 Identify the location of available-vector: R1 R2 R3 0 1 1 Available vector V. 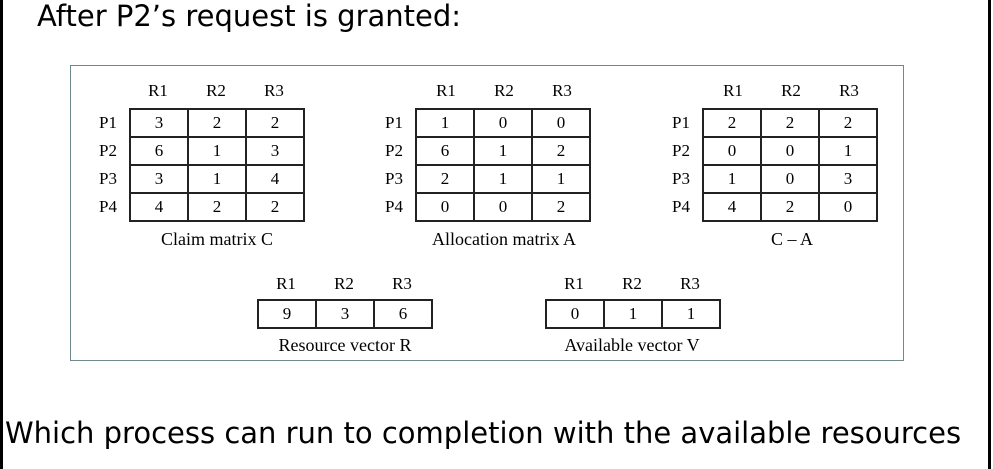
(645, 313).